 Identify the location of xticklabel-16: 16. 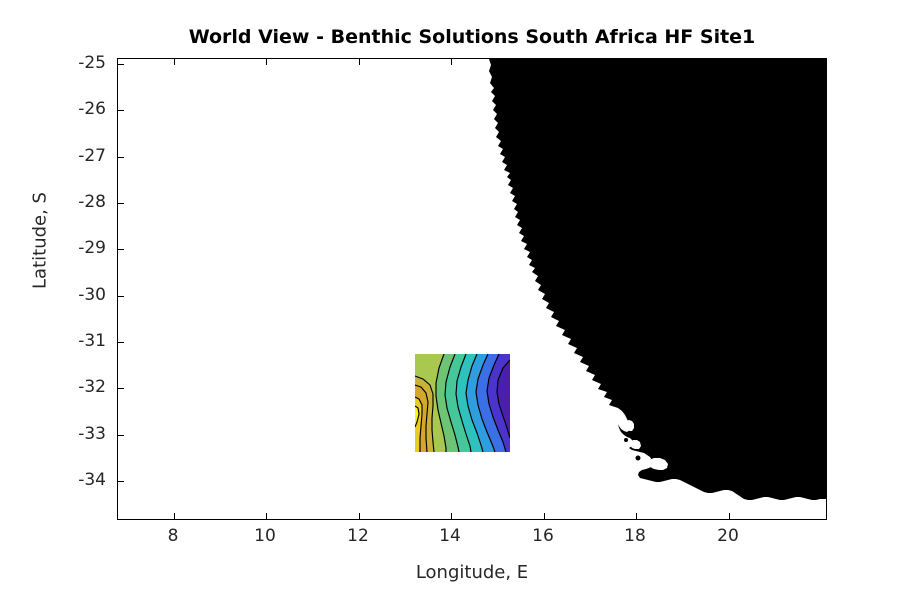
(543, 536).